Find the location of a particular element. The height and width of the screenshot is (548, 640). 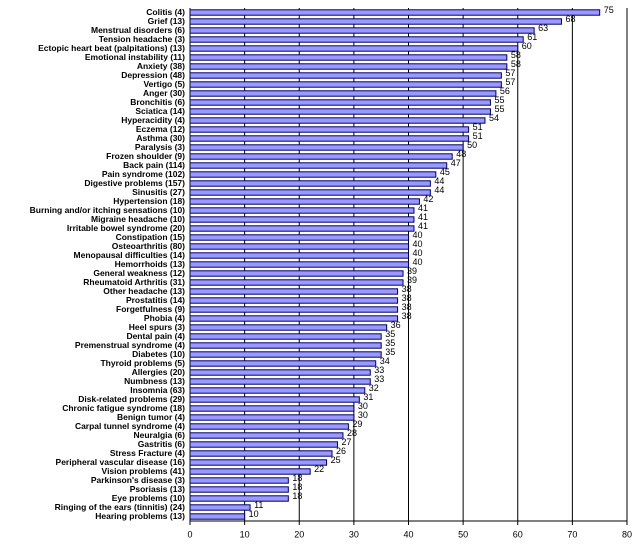

data-label: 51 is located at coordinates (478, 136).